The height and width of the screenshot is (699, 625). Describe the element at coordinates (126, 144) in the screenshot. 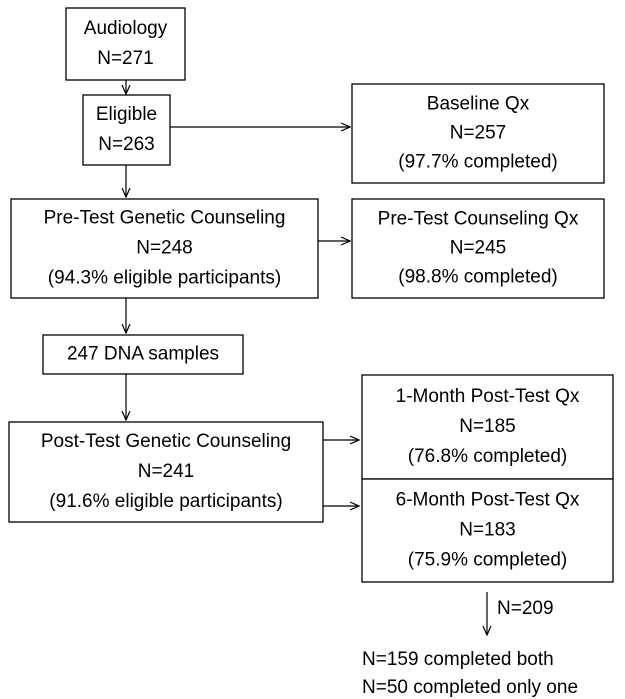

I see `node-text: N=263` at that location.